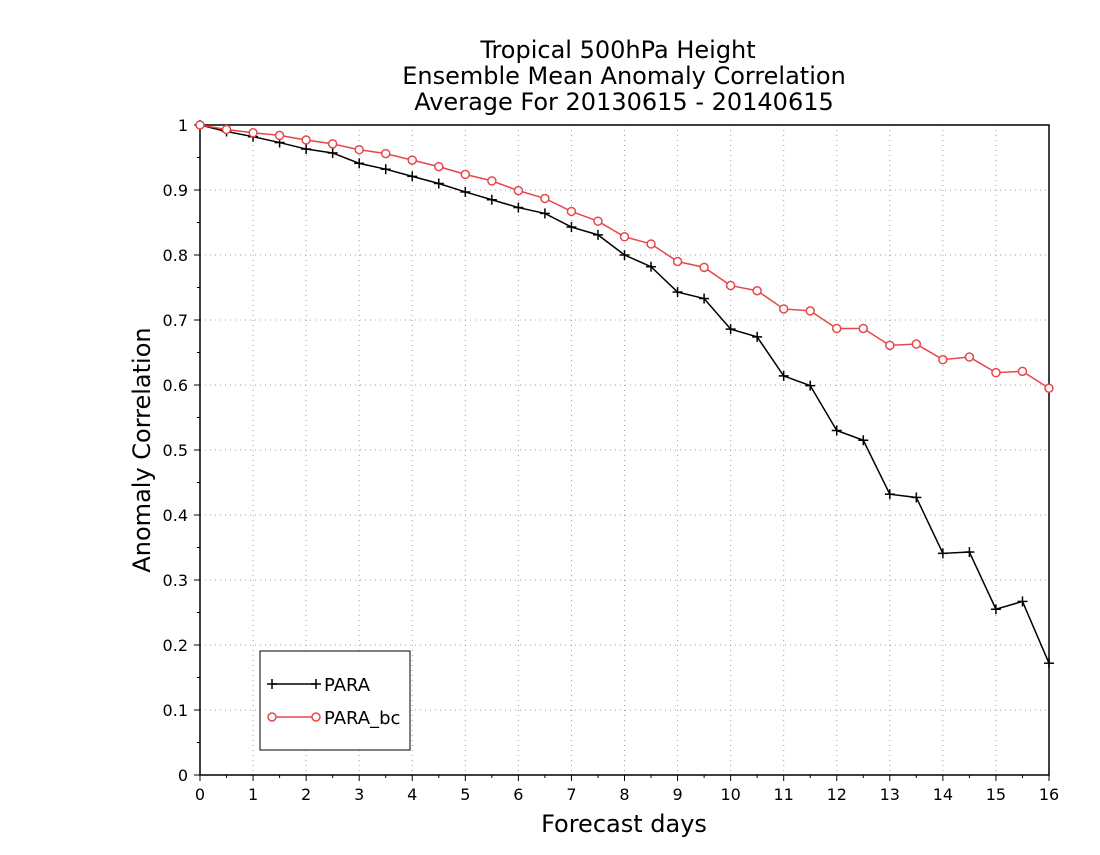 The width and height of the screenshot is (1100, 855). I want to click on x-tick-label: 6, so click(518, 794).